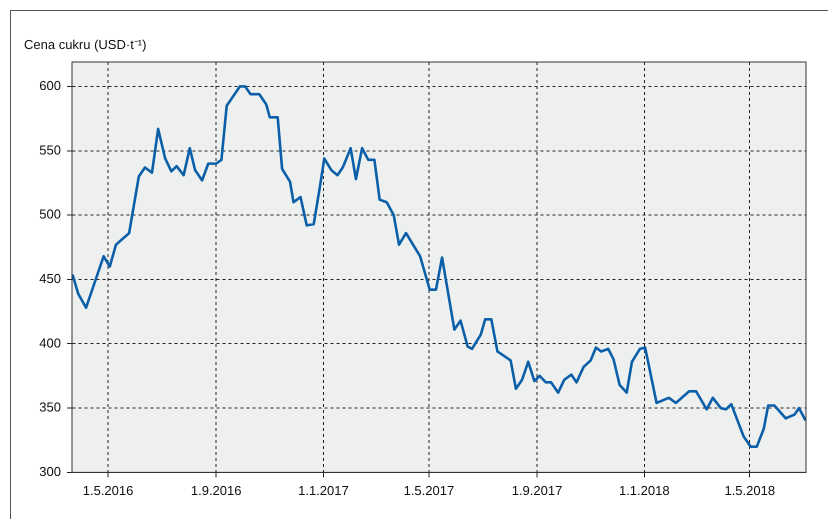 This screenshot has height=519, width=828. I want to click on x-tick-label: 1.5.2017, so click(429, 490).